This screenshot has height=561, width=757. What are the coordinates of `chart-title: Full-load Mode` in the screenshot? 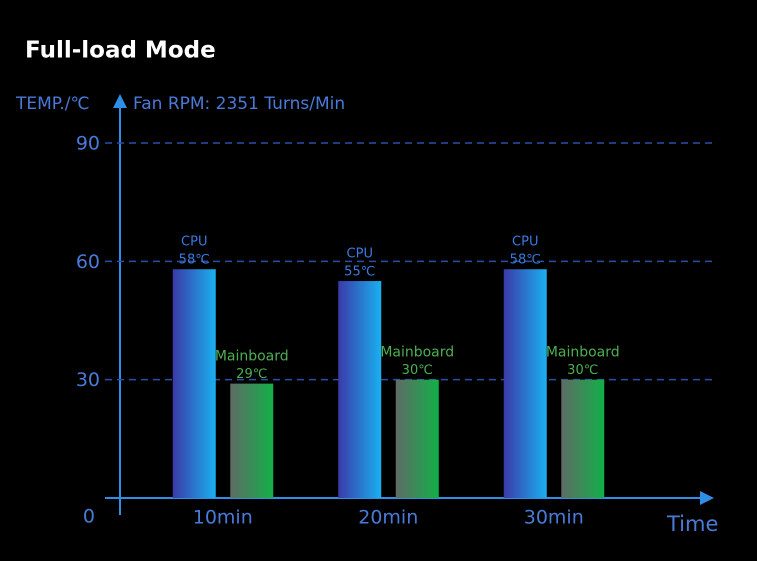 It's located at (120, 51).